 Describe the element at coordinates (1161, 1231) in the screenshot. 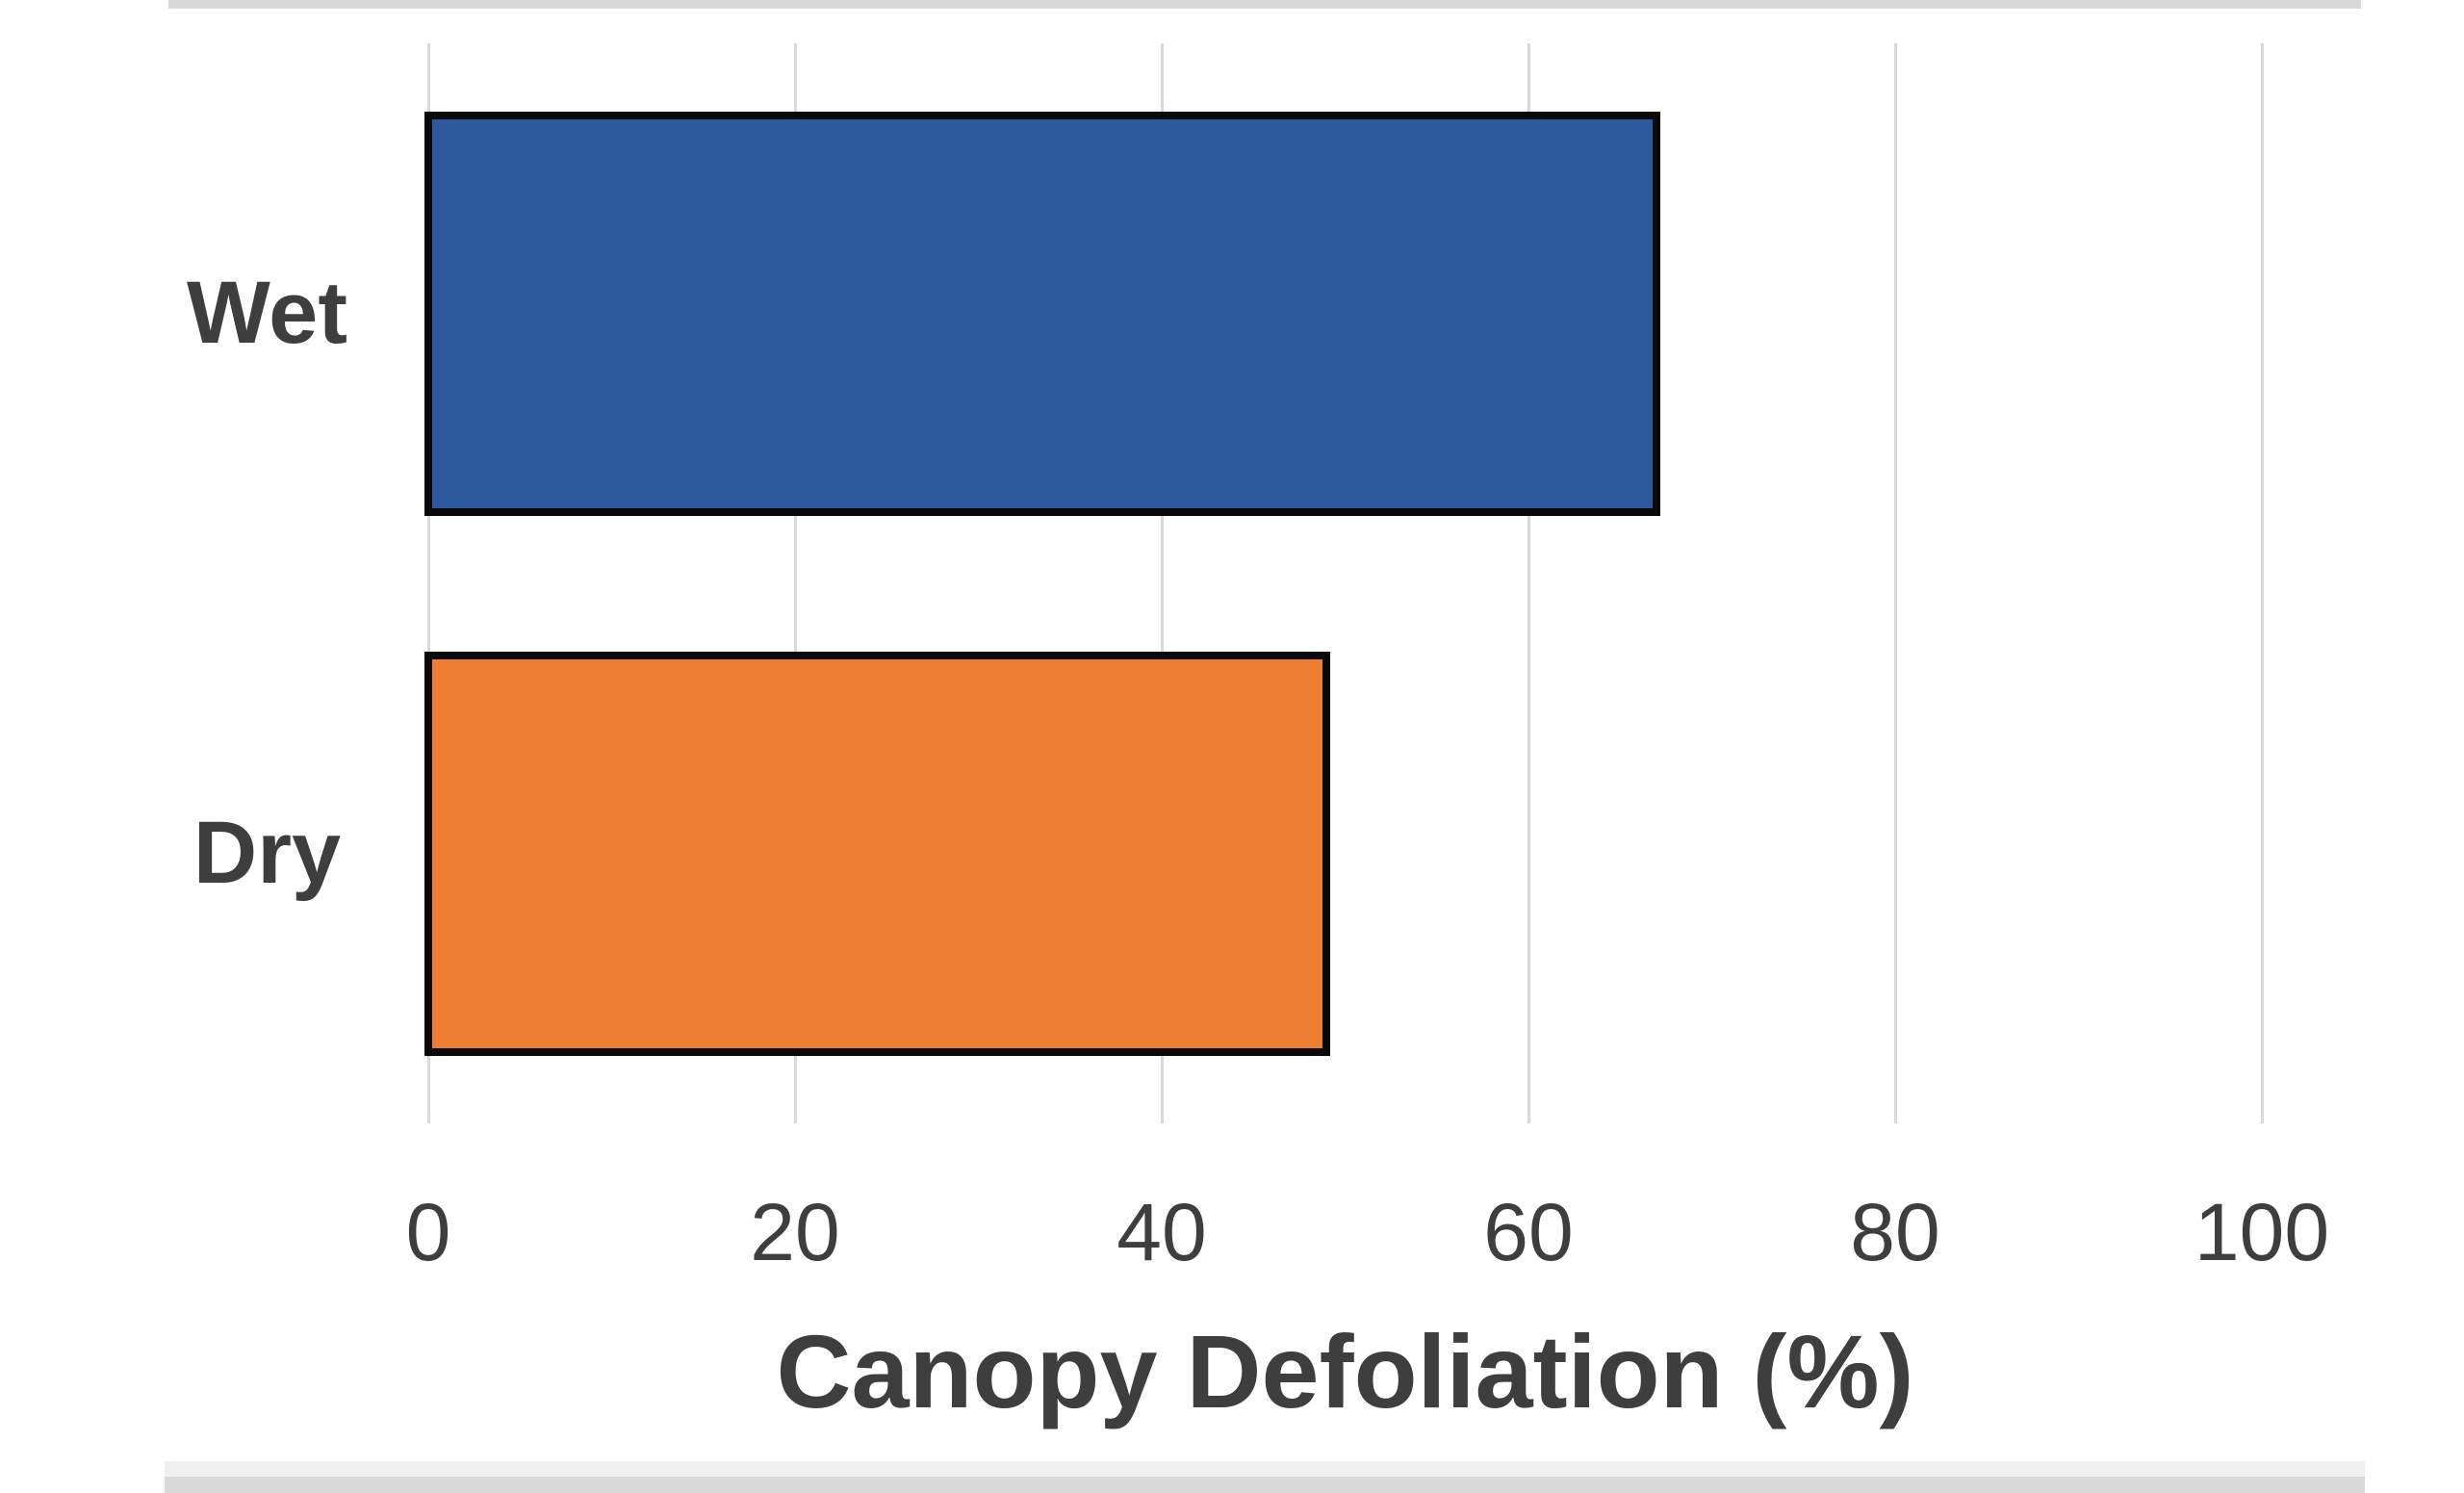

I see `x-tick-label-40: 40` at that location.